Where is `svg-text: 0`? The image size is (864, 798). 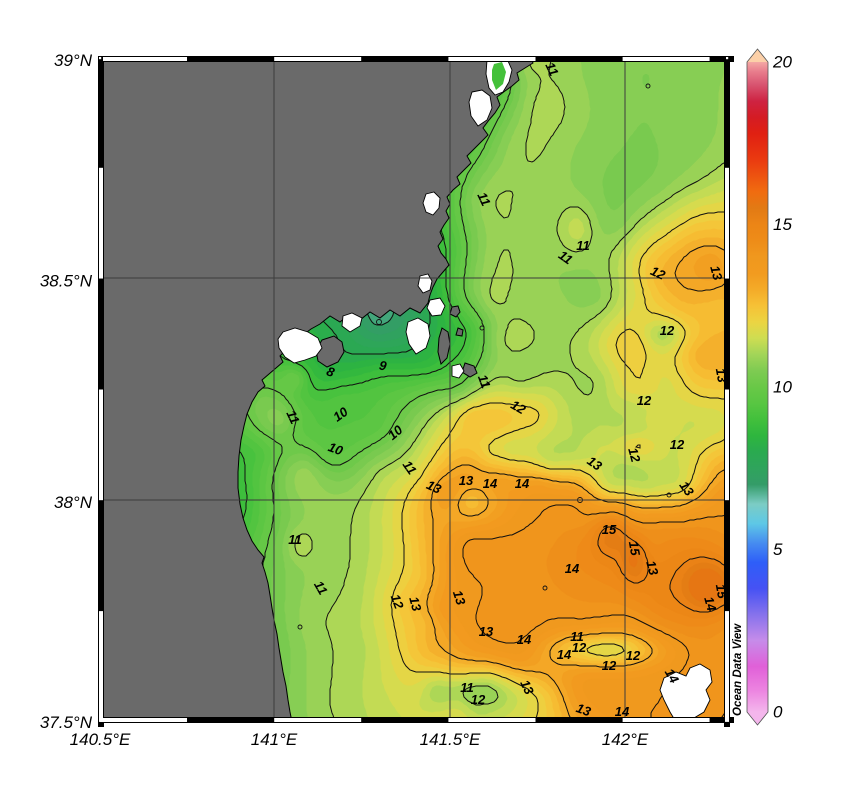
svg-text: 0 is located at coordinates (778, 712).